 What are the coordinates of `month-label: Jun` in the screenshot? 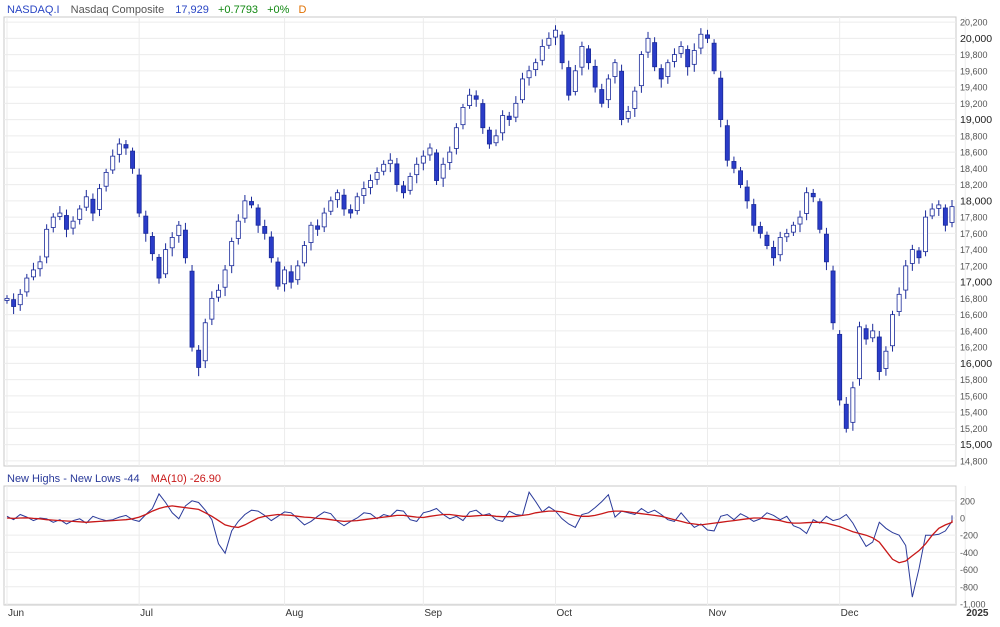 It's located at (16, 613).